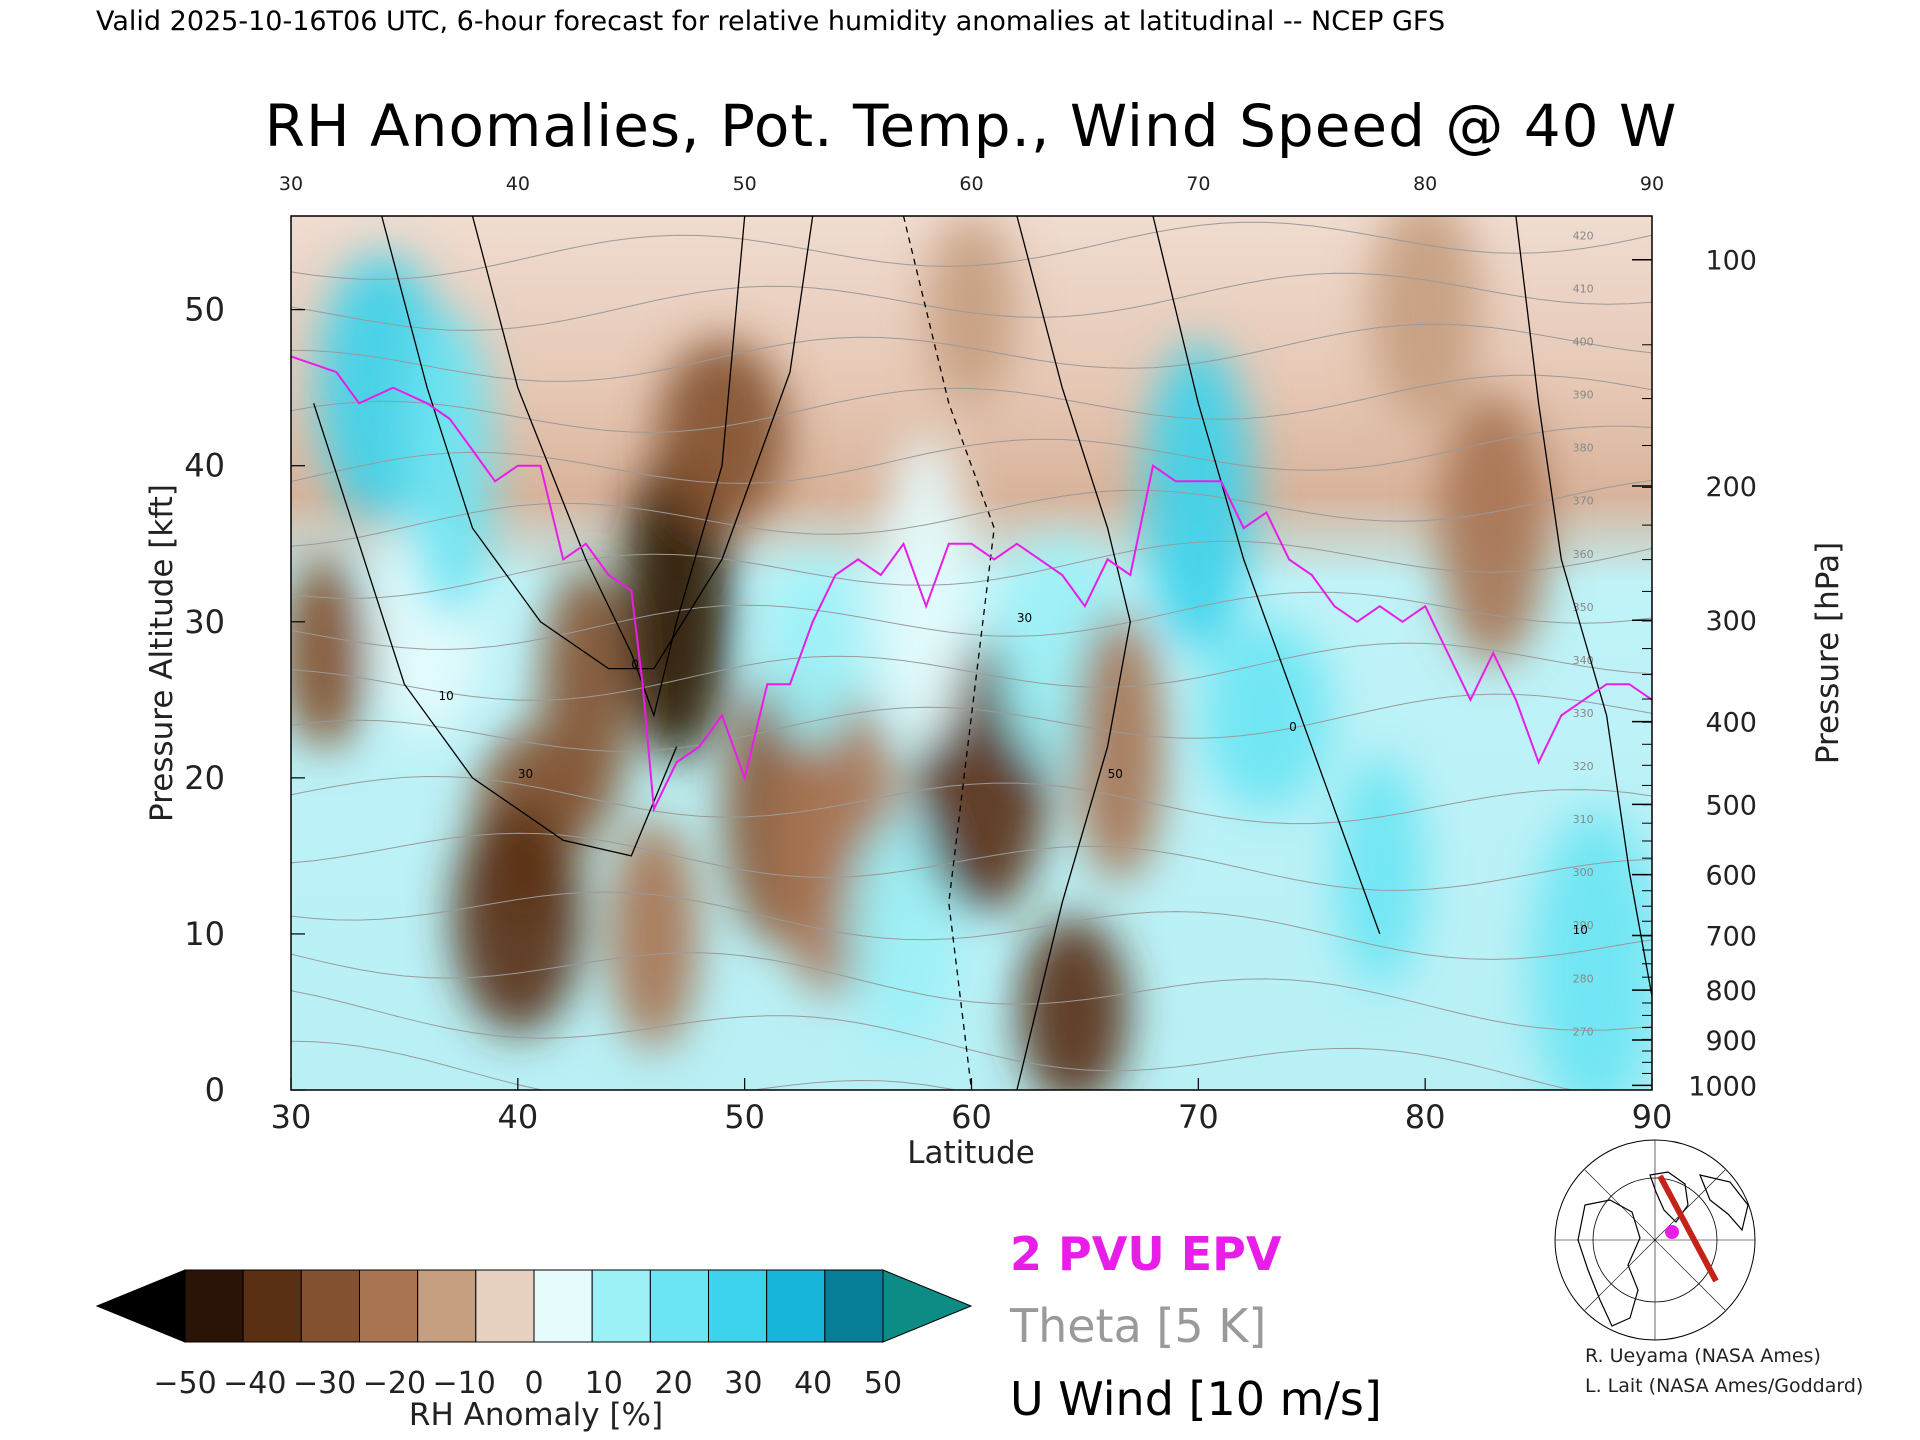  What do you see at coordinates (1731, 936) in the screenshot?
I see `pressure-tick-label: 700` at bounding box center [1731, 936].